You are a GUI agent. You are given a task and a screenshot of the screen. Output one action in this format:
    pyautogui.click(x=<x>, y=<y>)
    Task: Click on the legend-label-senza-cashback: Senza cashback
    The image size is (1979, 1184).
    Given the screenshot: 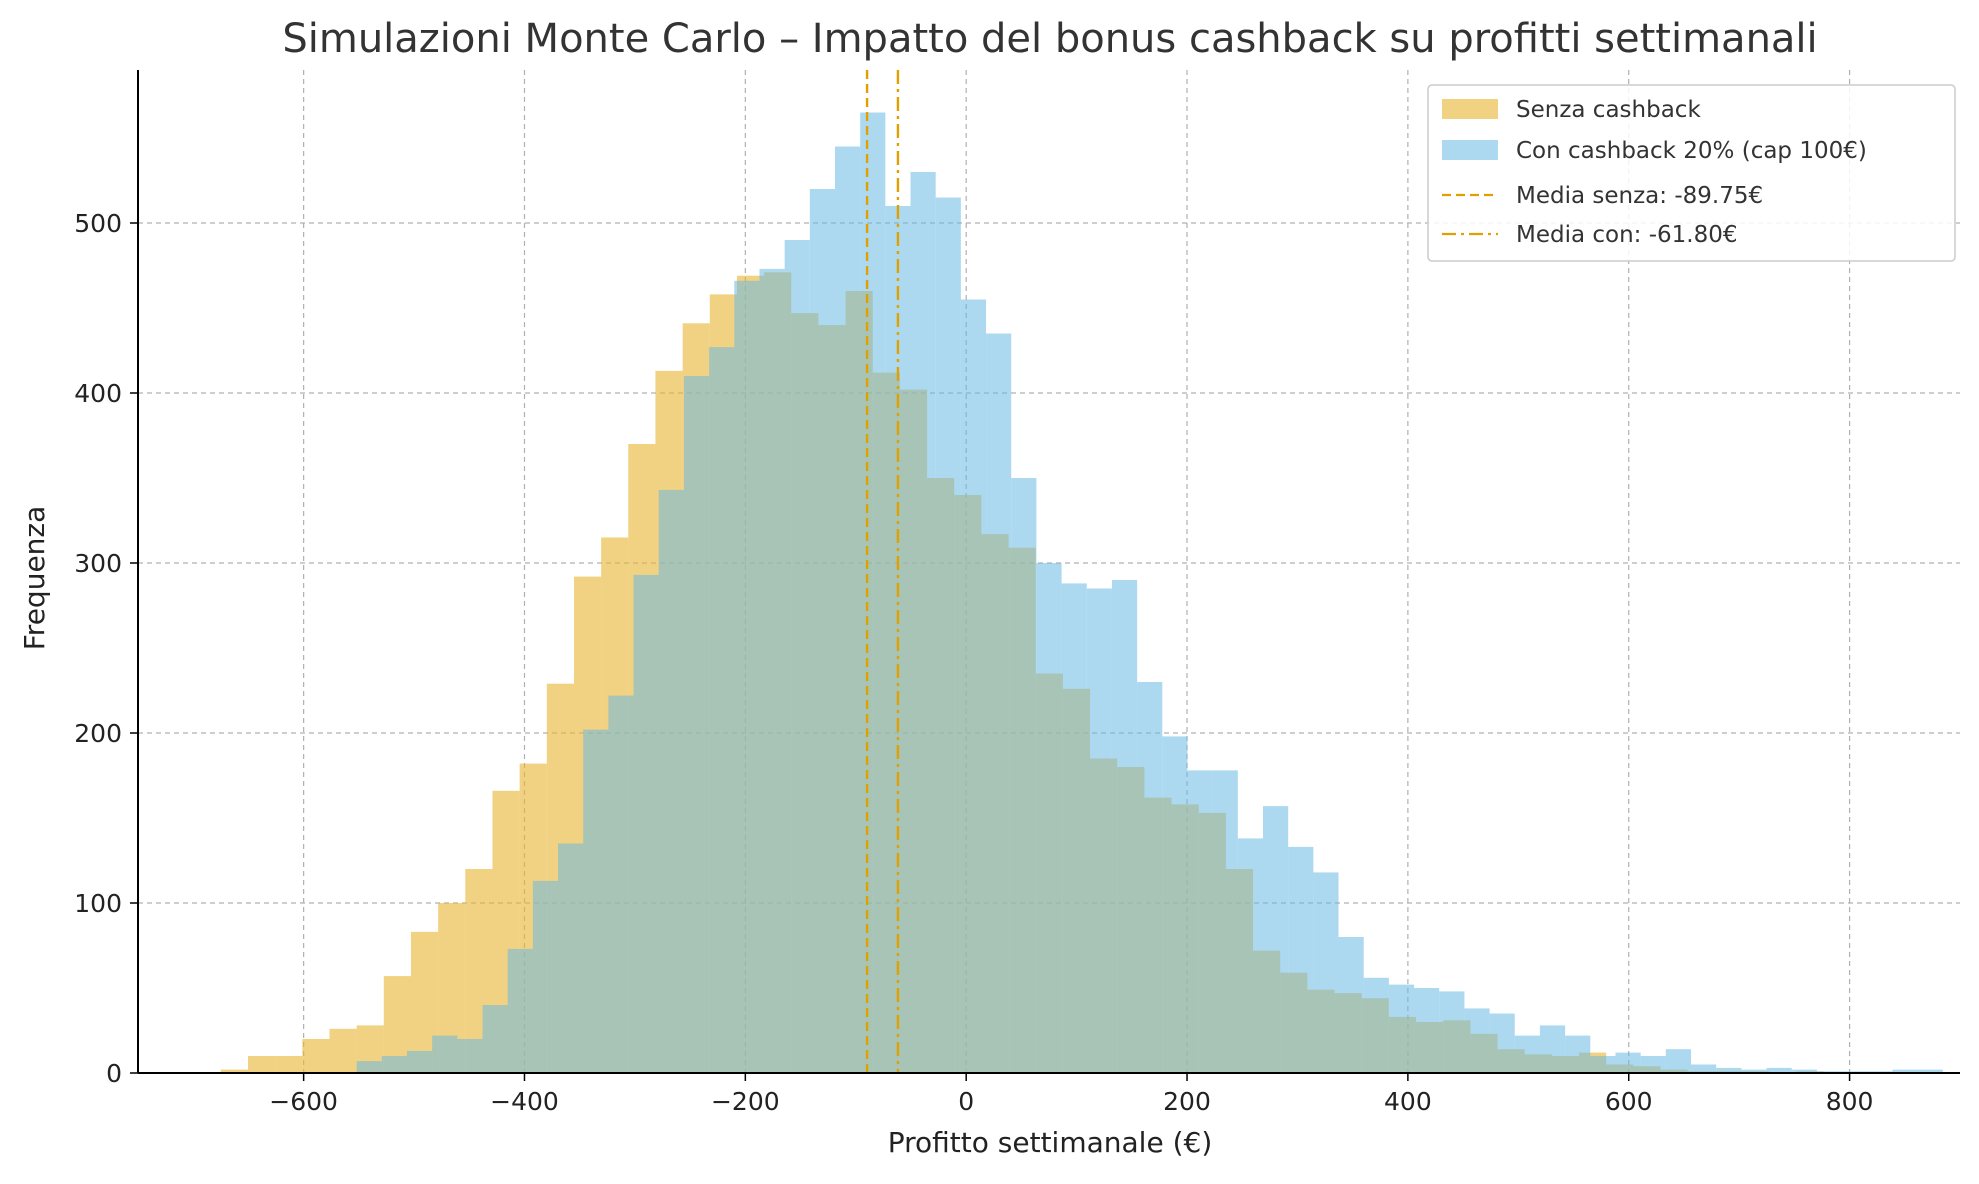 What is the action you would take?
    pyautogui.click(x=1608, y=110)
    